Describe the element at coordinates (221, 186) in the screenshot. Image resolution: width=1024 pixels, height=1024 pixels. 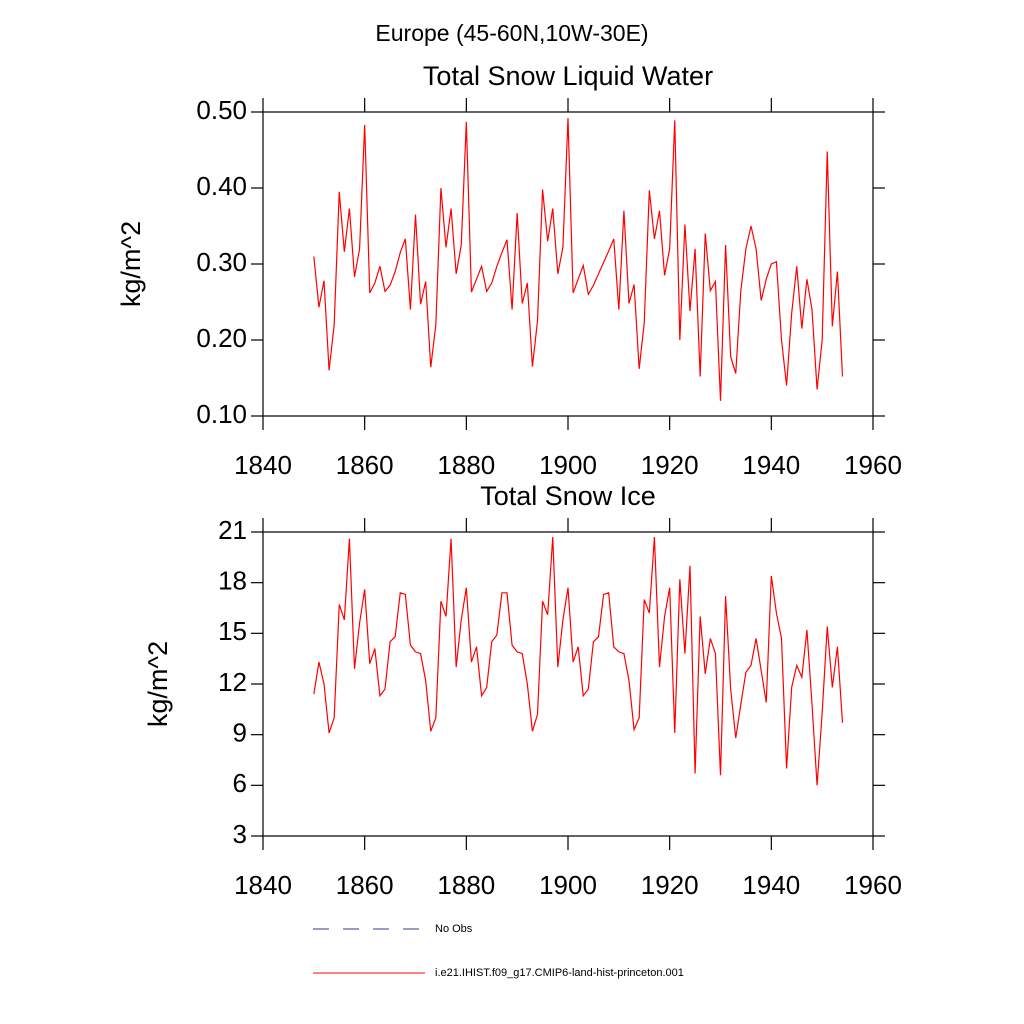
I see `y-tick-label: 0.40` at that location.